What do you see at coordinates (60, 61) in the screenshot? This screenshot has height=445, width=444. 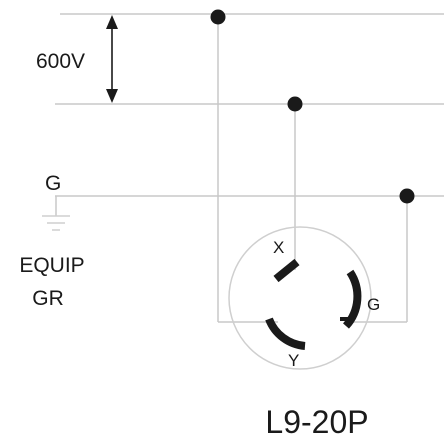 I see `voltage-label: 600V` at bounding box center [60, 61].